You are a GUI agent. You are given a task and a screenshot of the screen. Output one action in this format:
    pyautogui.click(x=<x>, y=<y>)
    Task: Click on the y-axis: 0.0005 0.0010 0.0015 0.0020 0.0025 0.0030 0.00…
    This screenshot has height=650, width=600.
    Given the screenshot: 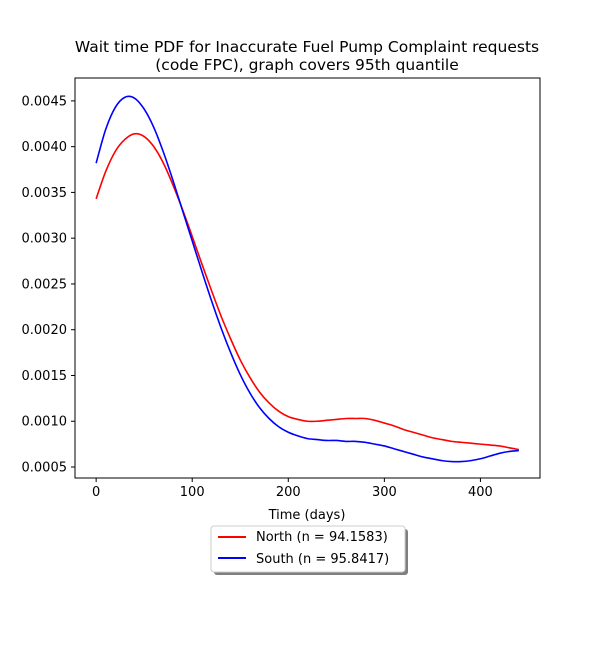 What is the action you would take?
    pyautogui.click(x=48, y=285)
    